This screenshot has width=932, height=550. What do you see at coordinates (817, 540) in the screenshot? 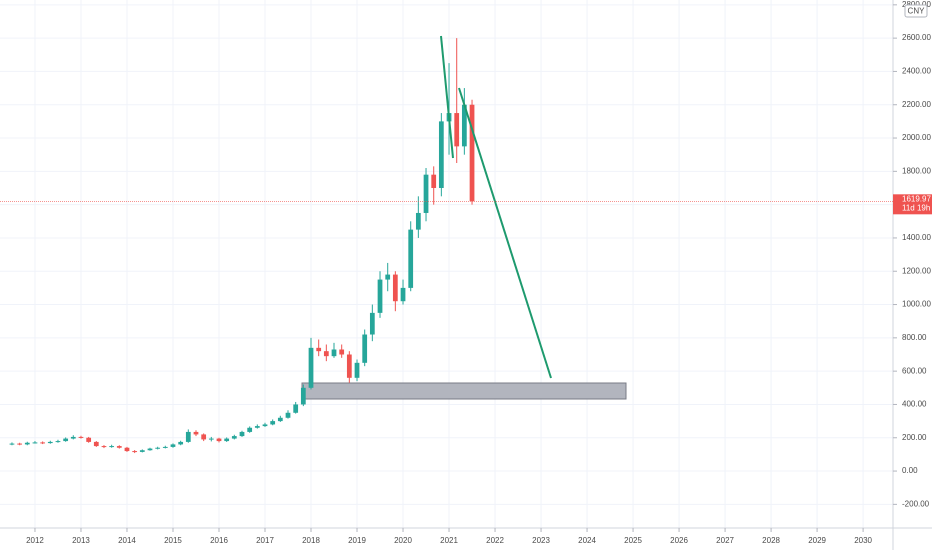
I see `x-tick-label: 2029` at bounding box center [817, 540].